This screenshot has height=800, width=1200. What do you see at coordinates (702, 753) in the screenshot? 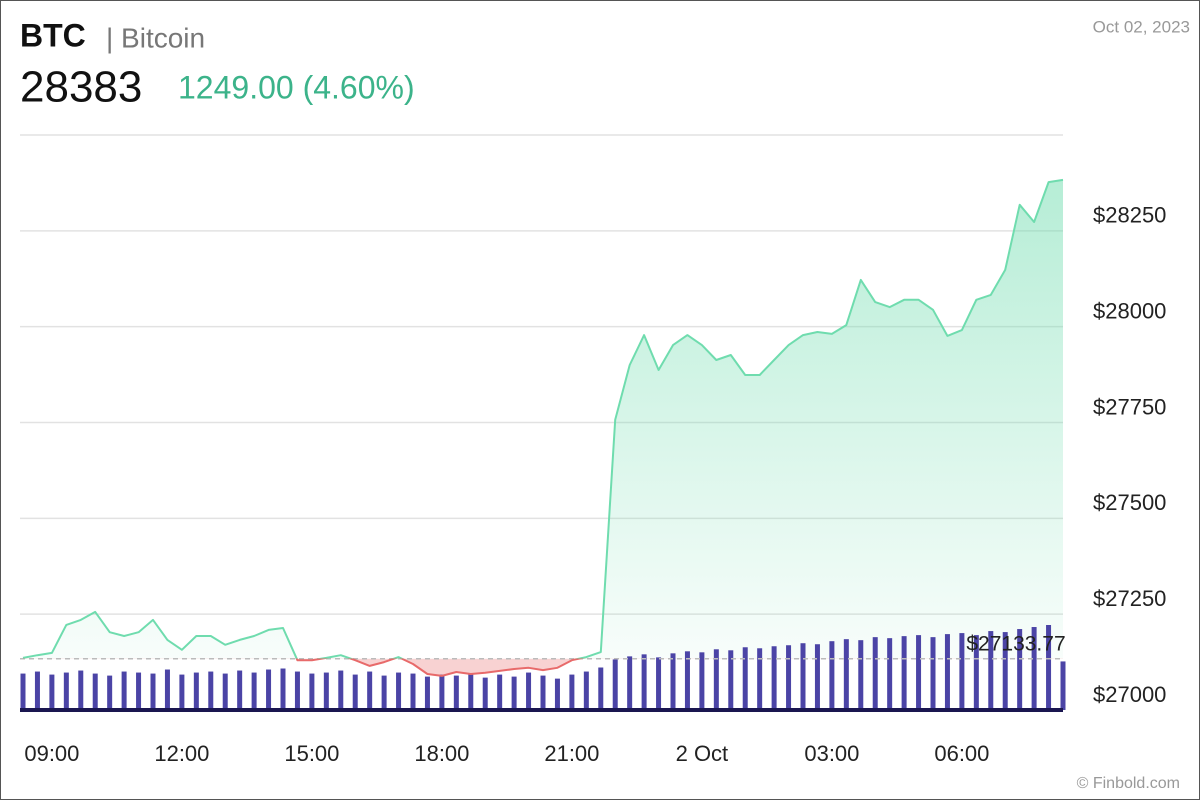
I see `x-tick-label: 2 Oct` at bounding box center [702, 753].